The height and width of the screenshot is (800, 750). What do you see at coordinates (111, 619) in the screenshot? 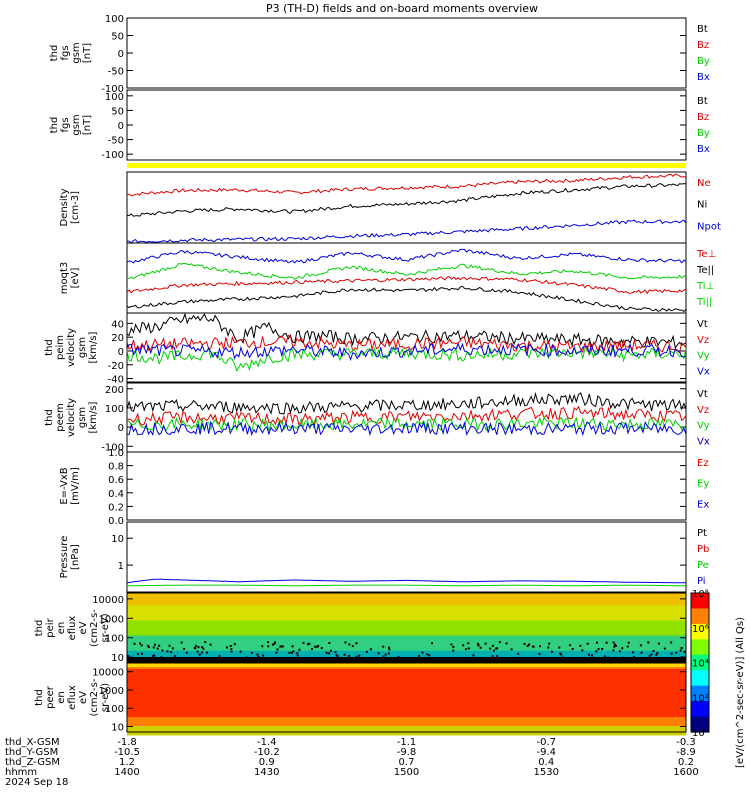
I see `y-tick-label: 1000` at bounding box center [111, 619].